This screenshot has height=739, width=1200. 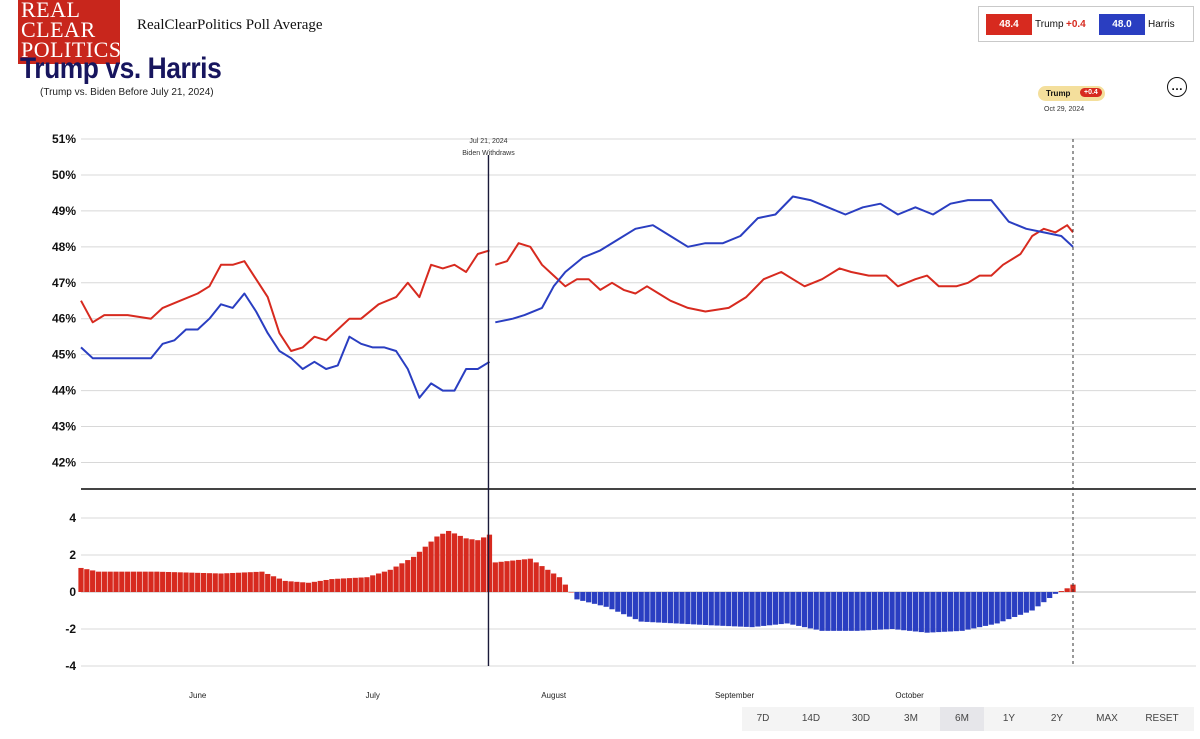 I want to click on badge-leader-name: Trump, so click(x=1058, y=93).